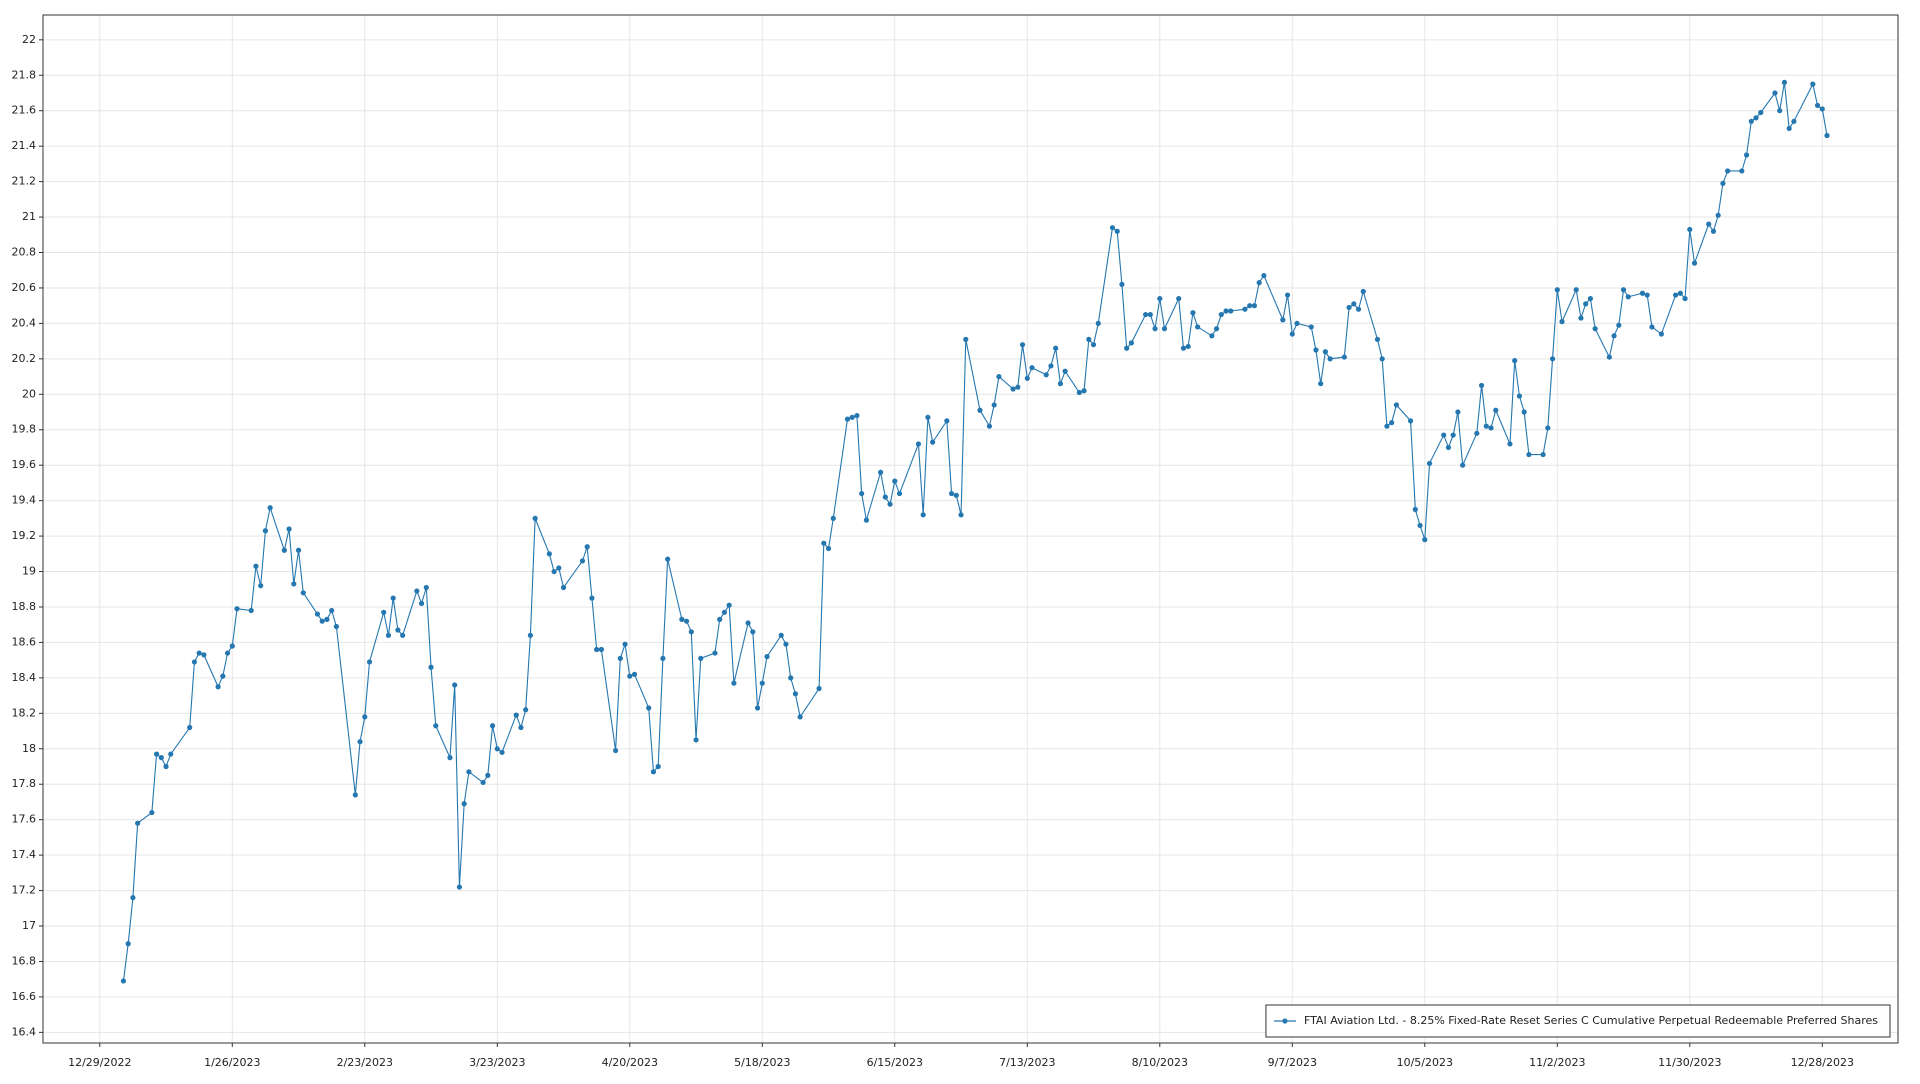 Image resolution: width=1920 pixels, height=1084 pixels. What do you see at coordinates (1027, 1062) in the screenshot?
I see `x-tick-label: 7/13/2023` at bounding box center [1027, 1062].